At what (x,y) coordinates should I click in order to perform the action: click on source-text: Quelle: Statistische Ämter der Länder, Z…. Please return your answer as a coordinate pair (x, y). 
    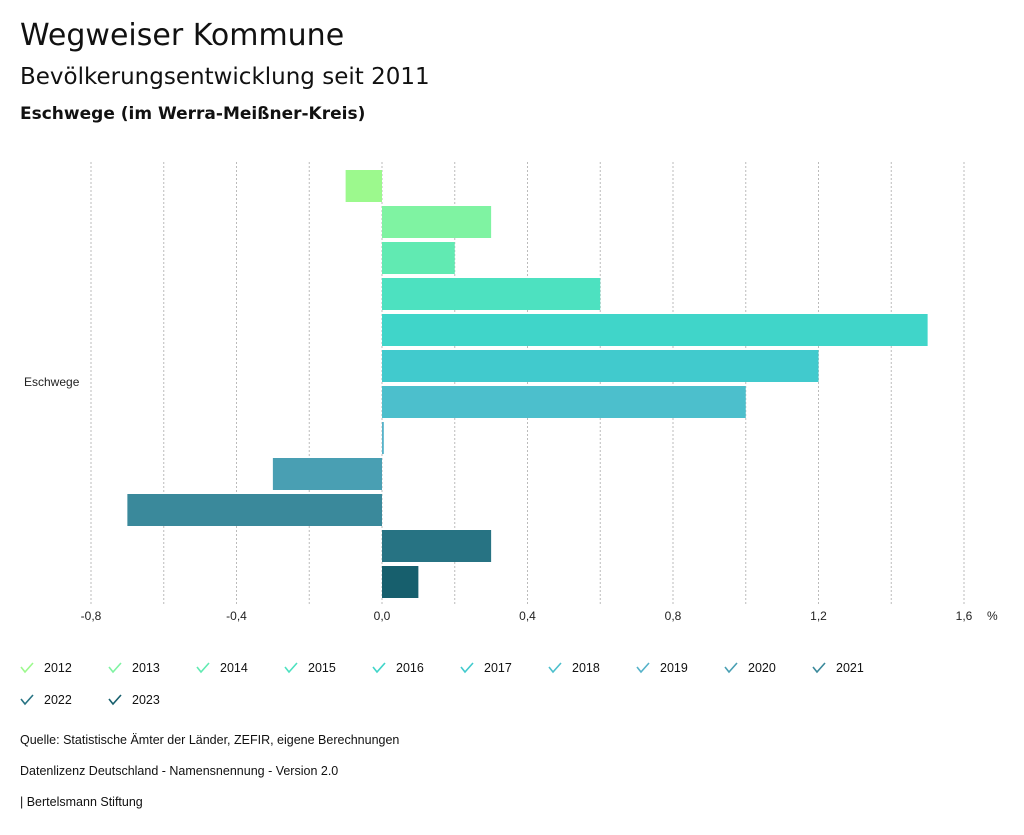
    Looking at the image, I should click on (210, 740).